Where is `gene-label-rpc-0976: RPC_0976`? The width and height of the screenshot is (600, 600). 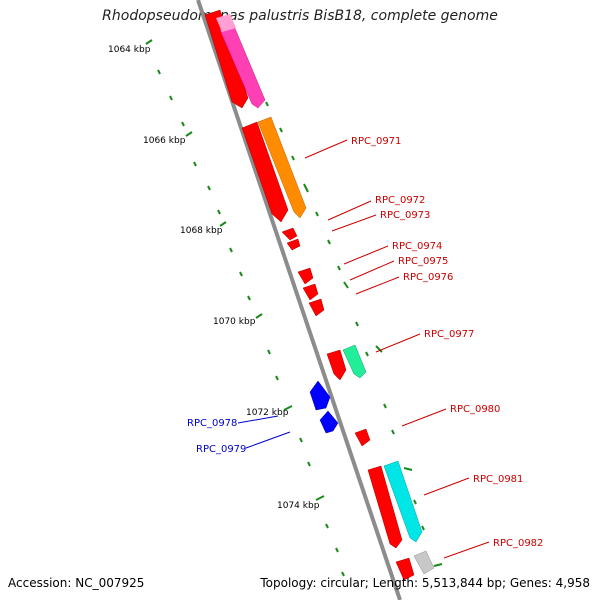 gene-label-rpc-0976: RPC_0976 is located at coordinates (428, 277).